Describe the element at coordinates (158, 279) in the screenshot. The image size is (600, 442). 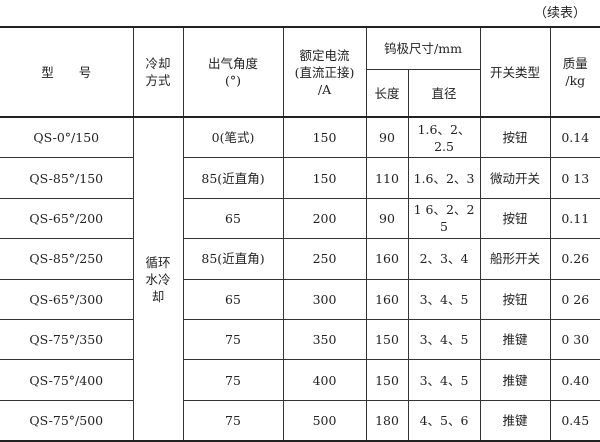
I see `cell-cooling: 循环 水冷 却` at that location.